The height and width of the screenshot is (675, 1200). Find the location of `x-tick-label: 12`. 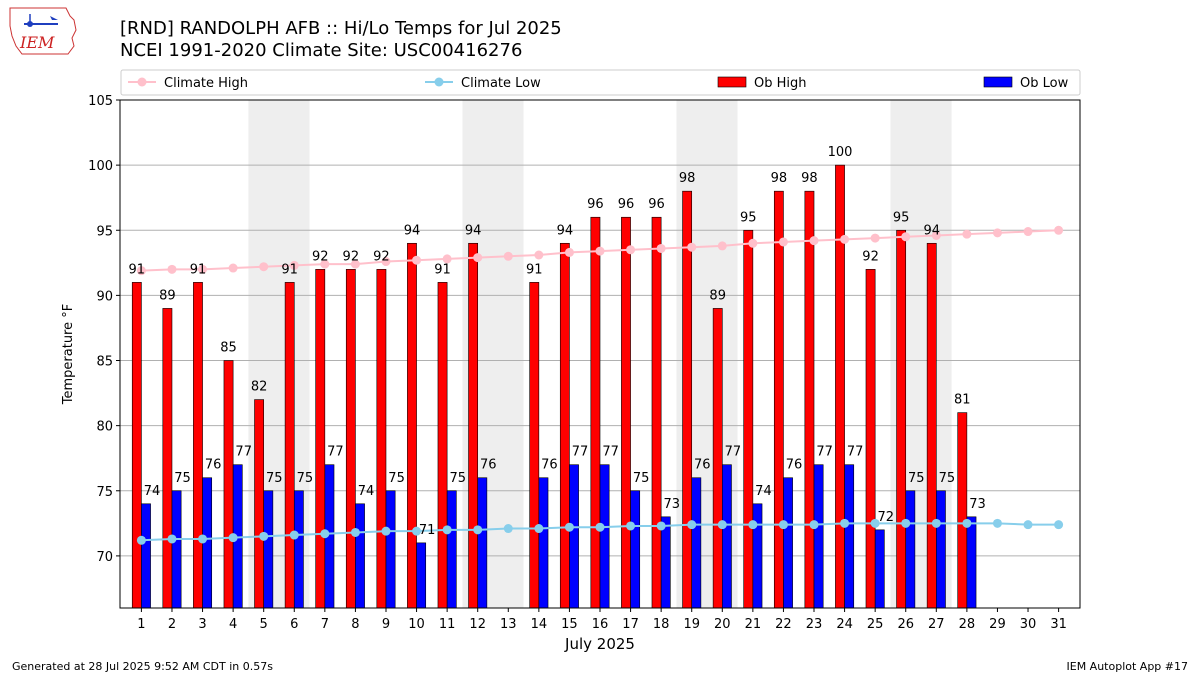

x-tick-label: 12 is located at coordinates (477, 624).